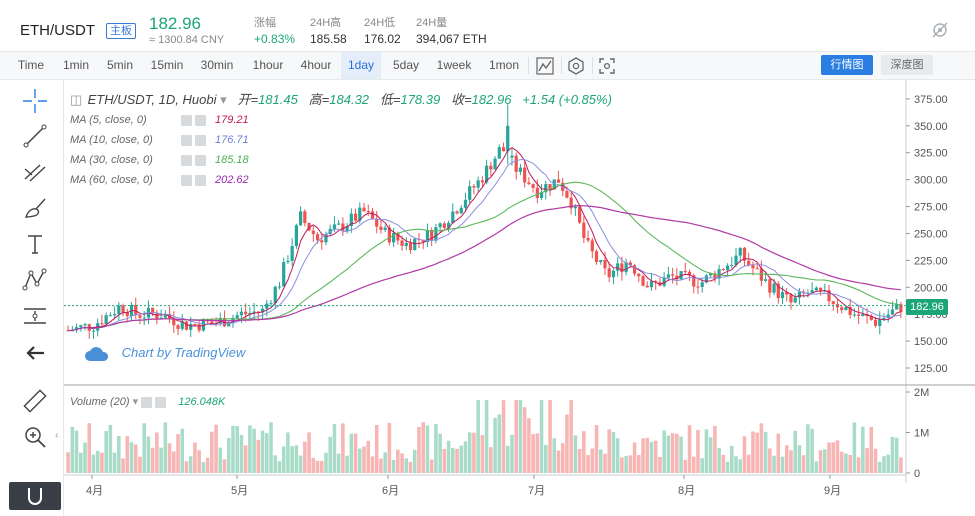 This screenshot has width=975, height=516. What do you see at coordinates (545, 66) in the screenshot?
I see `chart-type-icon` at bounding box center [545, 66].